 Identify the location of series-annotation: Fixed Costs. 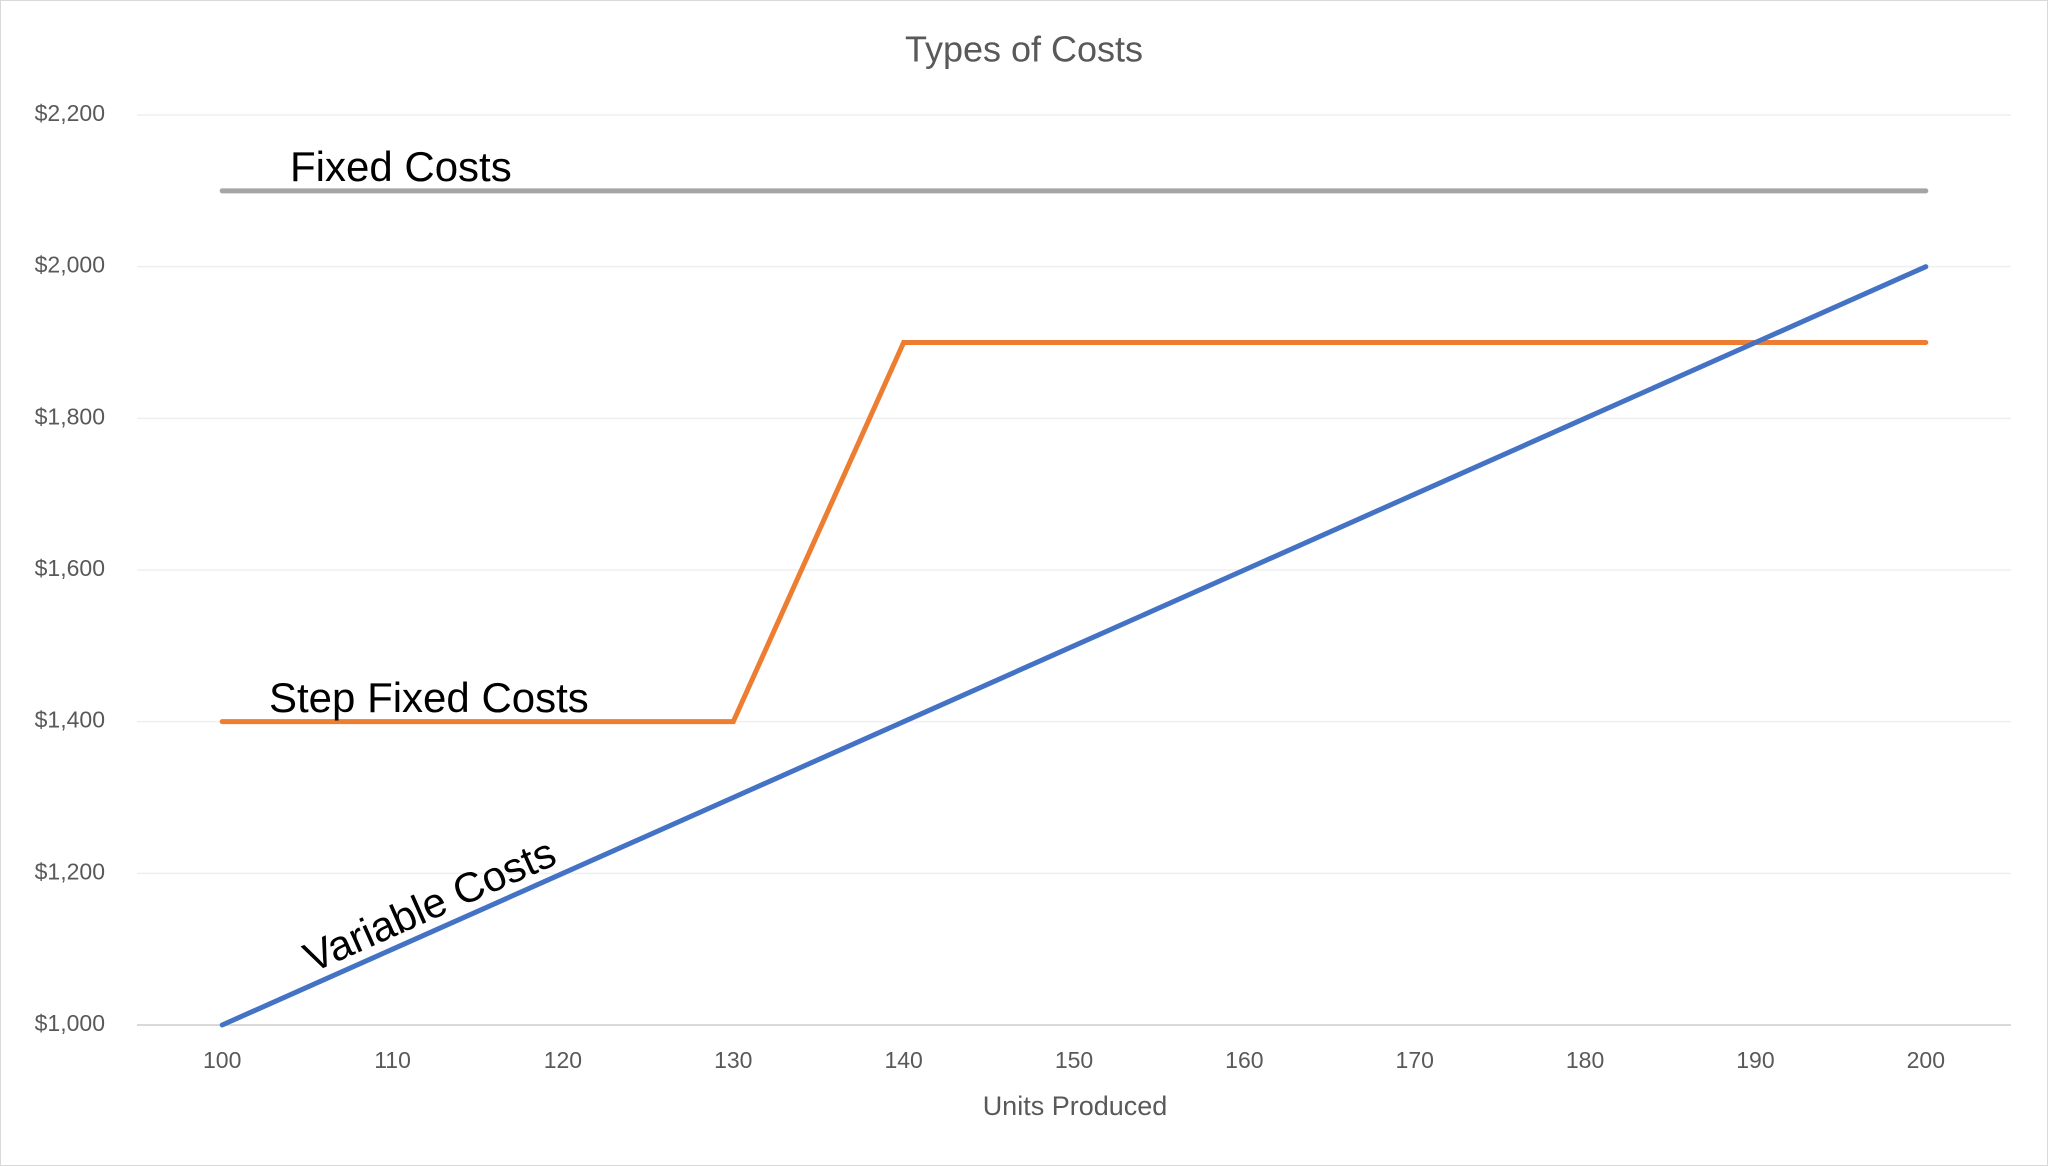
(401, 166).